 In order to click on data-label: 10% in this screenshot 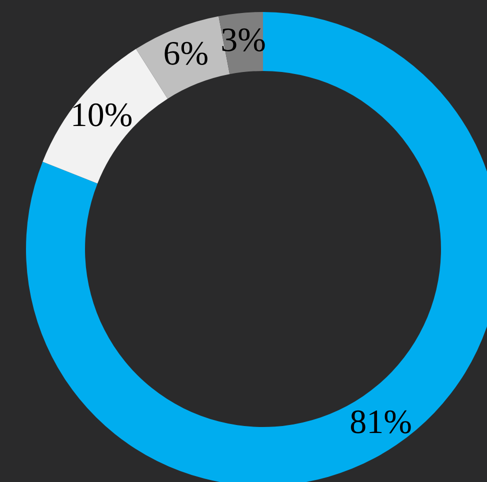, I will do `click(101, 115)`.